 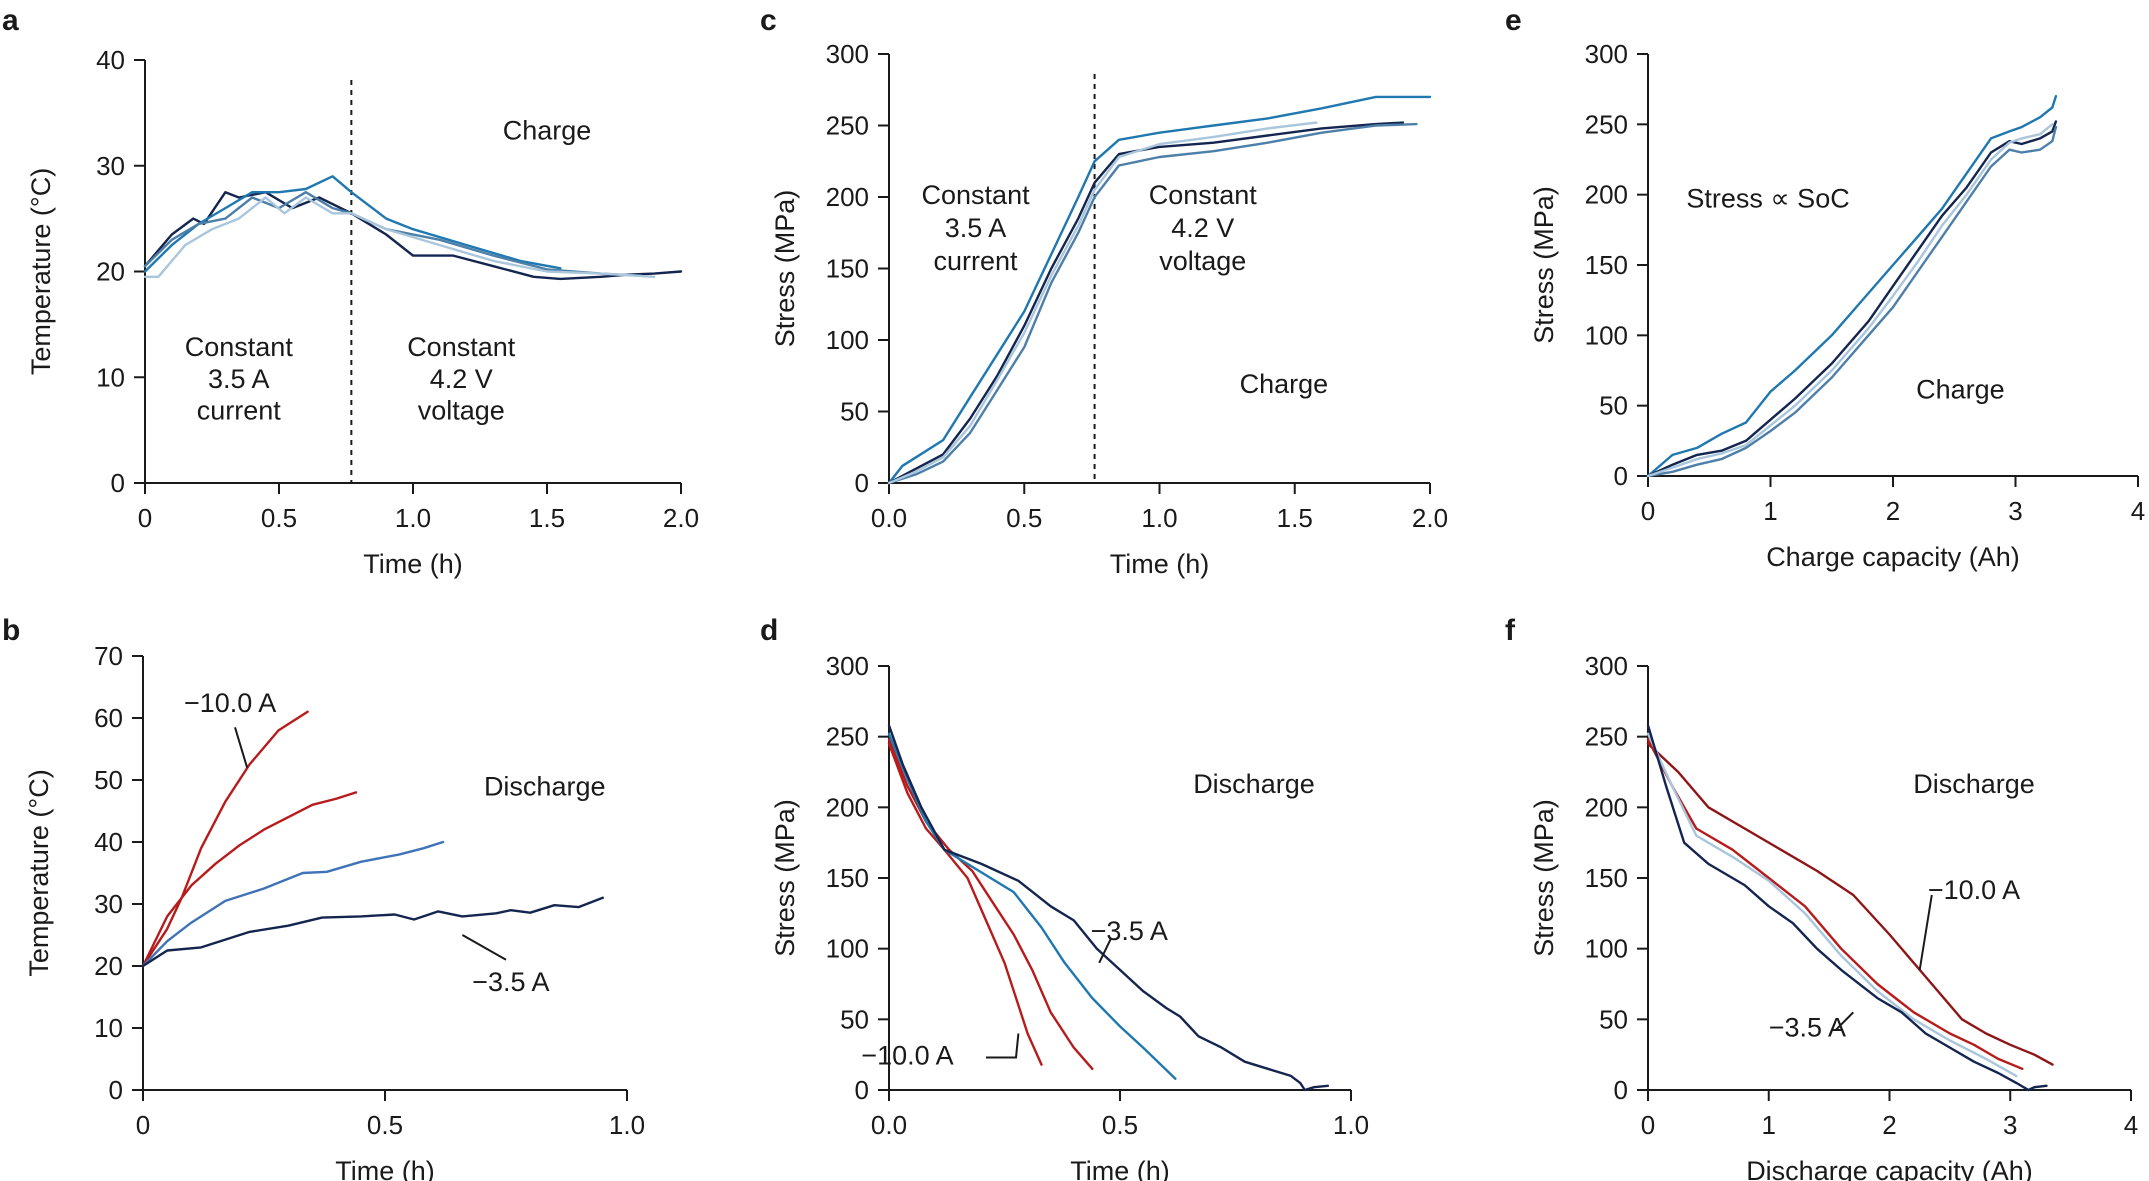 What do you see at coordinates (1024, 518) in the screenshot?
I see `x-tick-label-c: 0.5` at bounding box center [1024, 518].